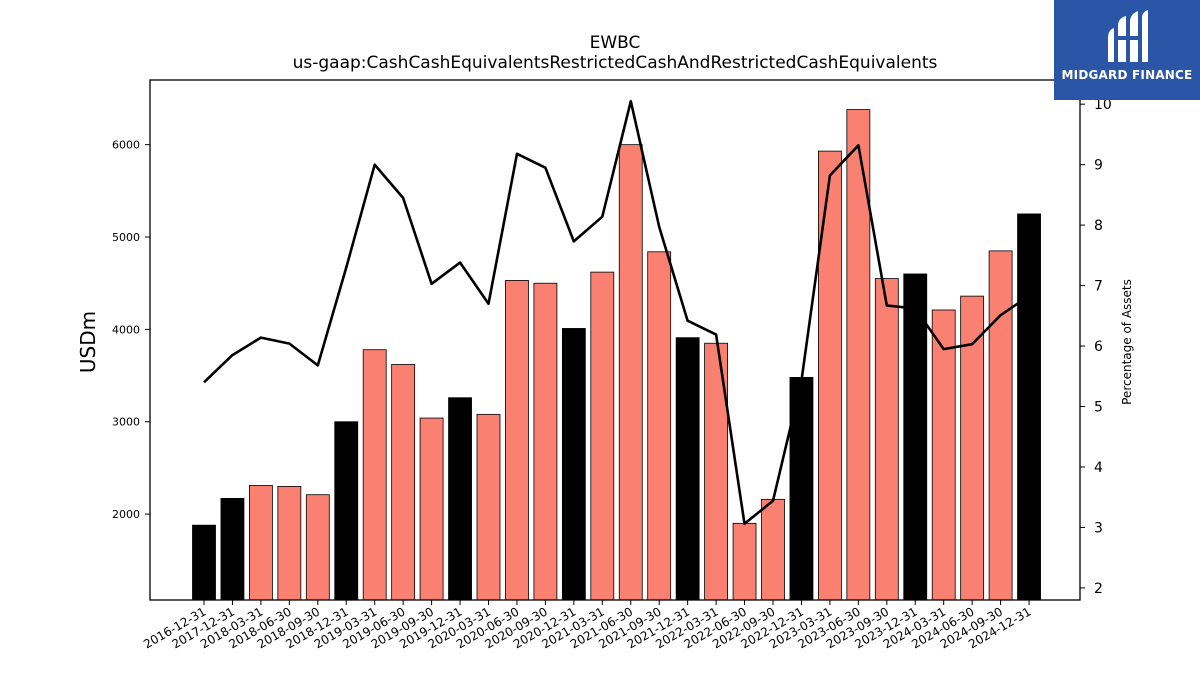 The image size is (1200, 675). What do you see at coordinates (1098, 166) in the screenshot?
I see `y2-tick-label: 9` at bounding box center [1098, 166].